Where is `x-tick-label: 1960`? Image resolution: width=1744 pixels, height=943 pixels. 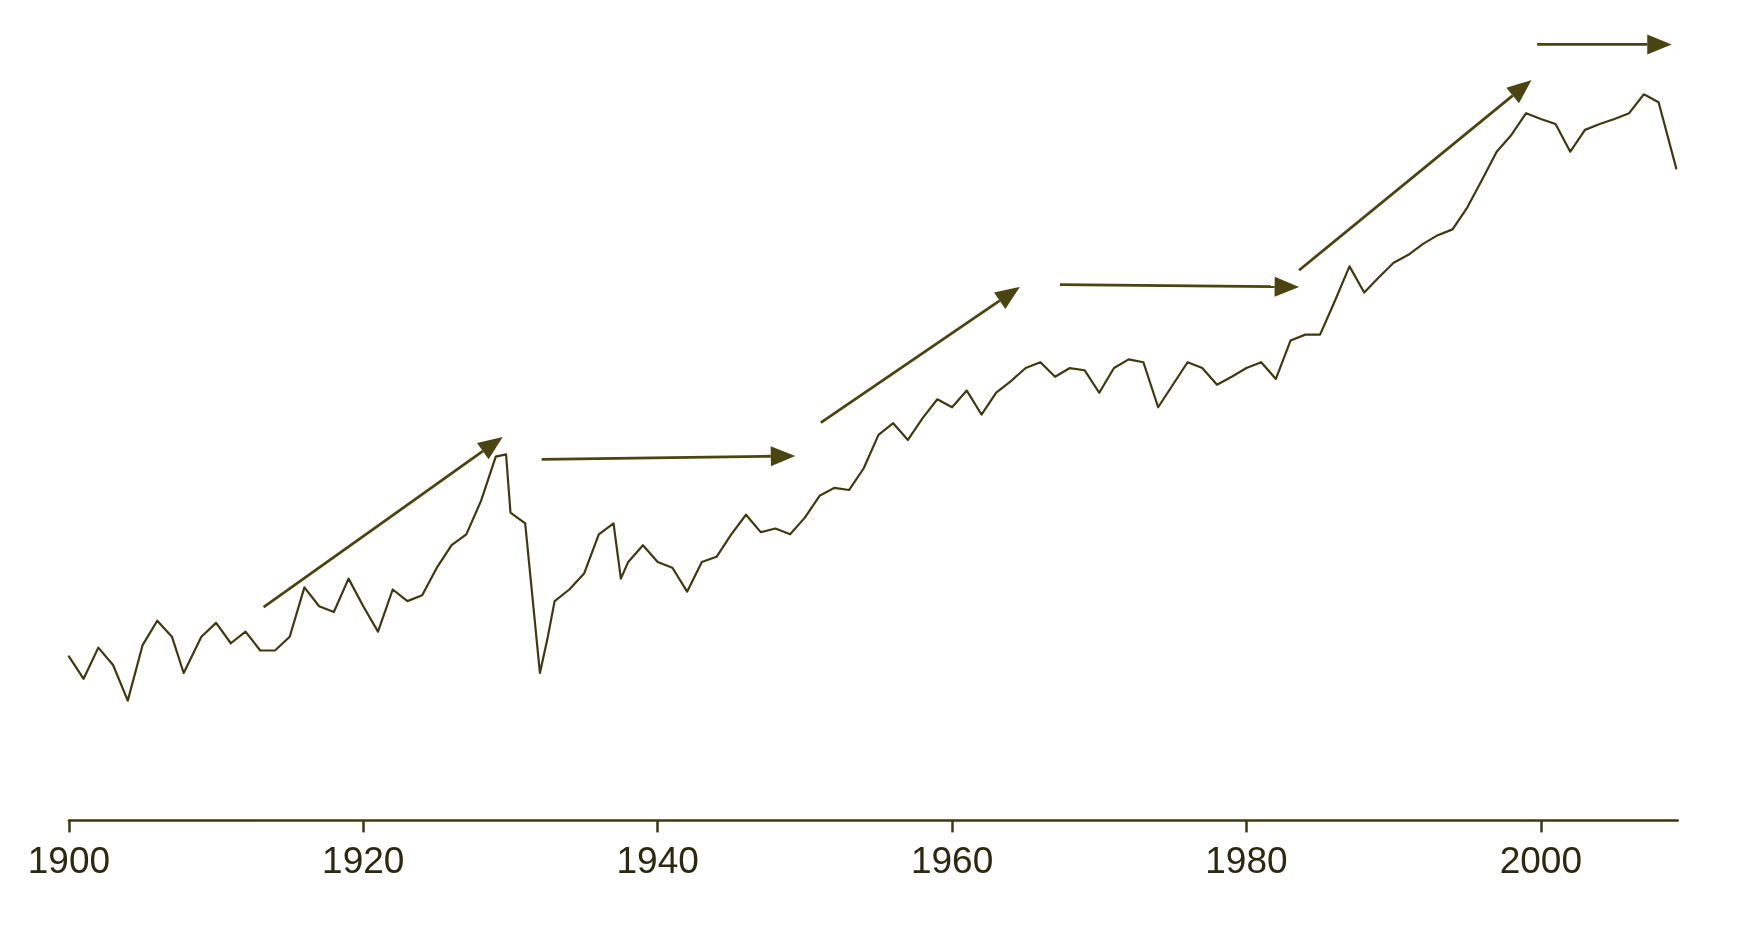 x-tick-label: 1960 is located at coordinates (952, 861).